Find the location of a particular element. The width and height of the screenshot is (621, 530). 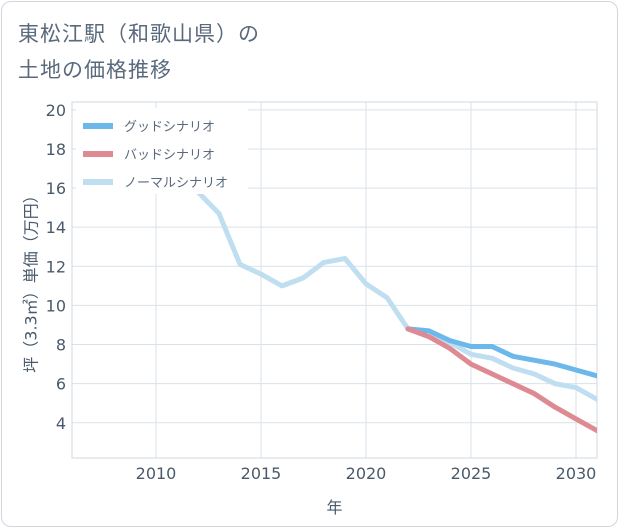

y-tick-label: 20 is located at coordinates (56, 110).